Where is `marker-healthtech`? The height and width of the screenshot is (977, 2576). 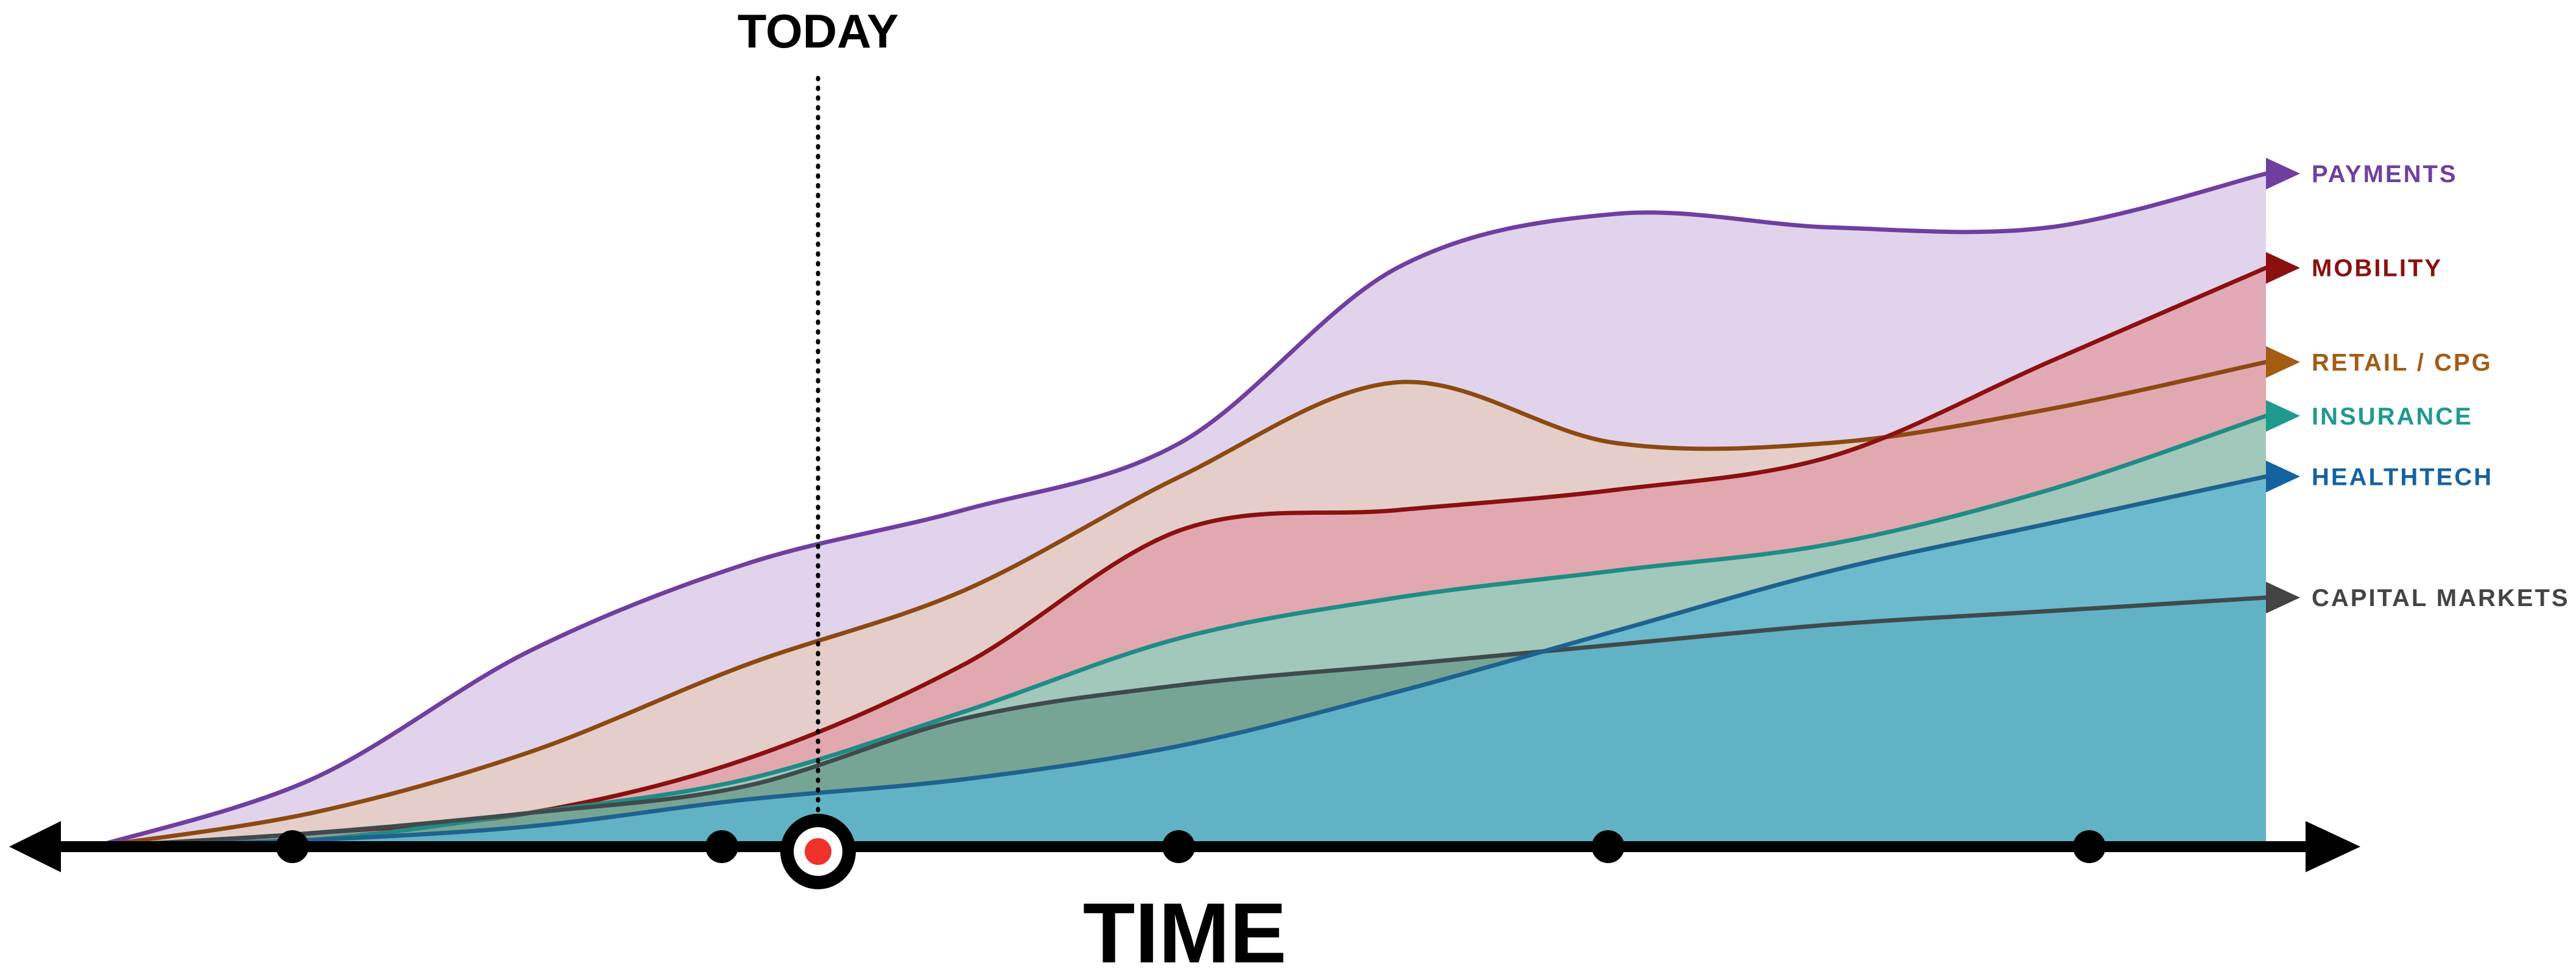 marker-healthtech is located at coordinates (2283, 476).